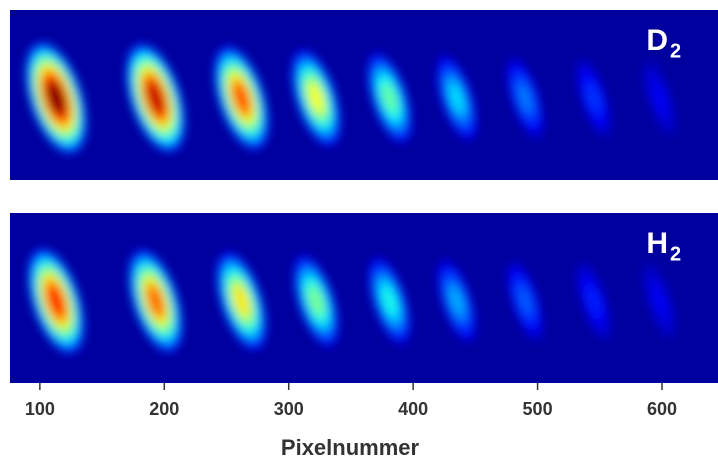 Image resolution: width=718 pixels, height=464 pixels. I want to click on x-tick-label: 500, so click(538, 409).